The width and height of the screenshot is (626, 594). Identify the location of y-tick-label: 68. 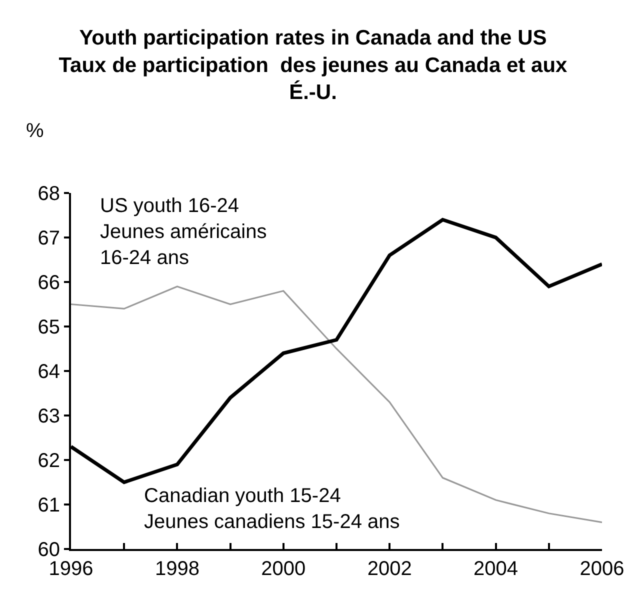
(49, 194).